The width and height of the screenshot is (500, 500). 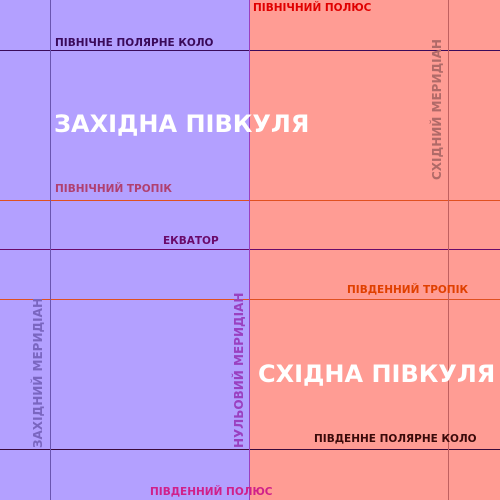 What do you see at coordinates (437, 109) in the screenshot?
I see `eastern-meridian-label: СХІДНИЙ МЕРИДІАН` at bounding box center [437, 109].